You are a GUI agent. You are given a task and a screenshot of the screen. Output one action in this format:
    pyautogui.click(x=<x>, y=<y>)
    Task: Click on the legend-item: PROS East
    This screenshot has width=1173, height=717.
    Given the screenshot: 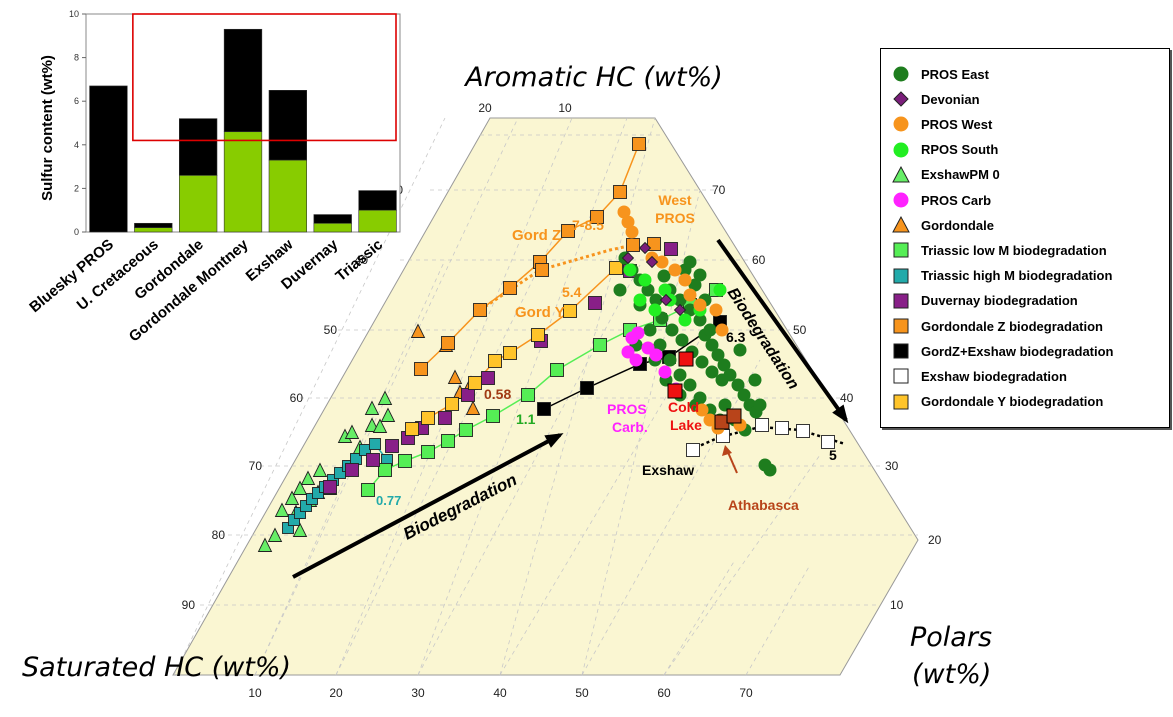 What is the action you would take?
    pyautogui.click(x=940, y=74)
    